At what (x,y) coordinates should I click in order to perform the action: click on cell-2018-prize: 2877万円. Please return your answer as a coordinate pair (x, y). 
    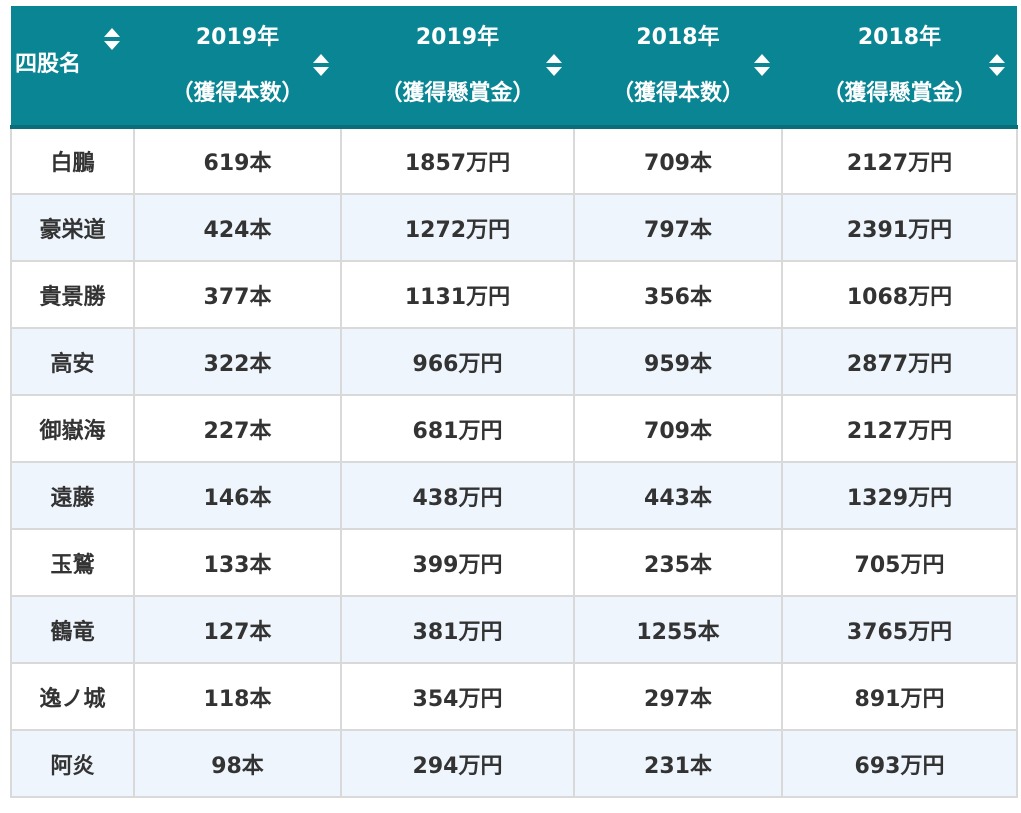
    Looking at the image, I should click on (899, 361).